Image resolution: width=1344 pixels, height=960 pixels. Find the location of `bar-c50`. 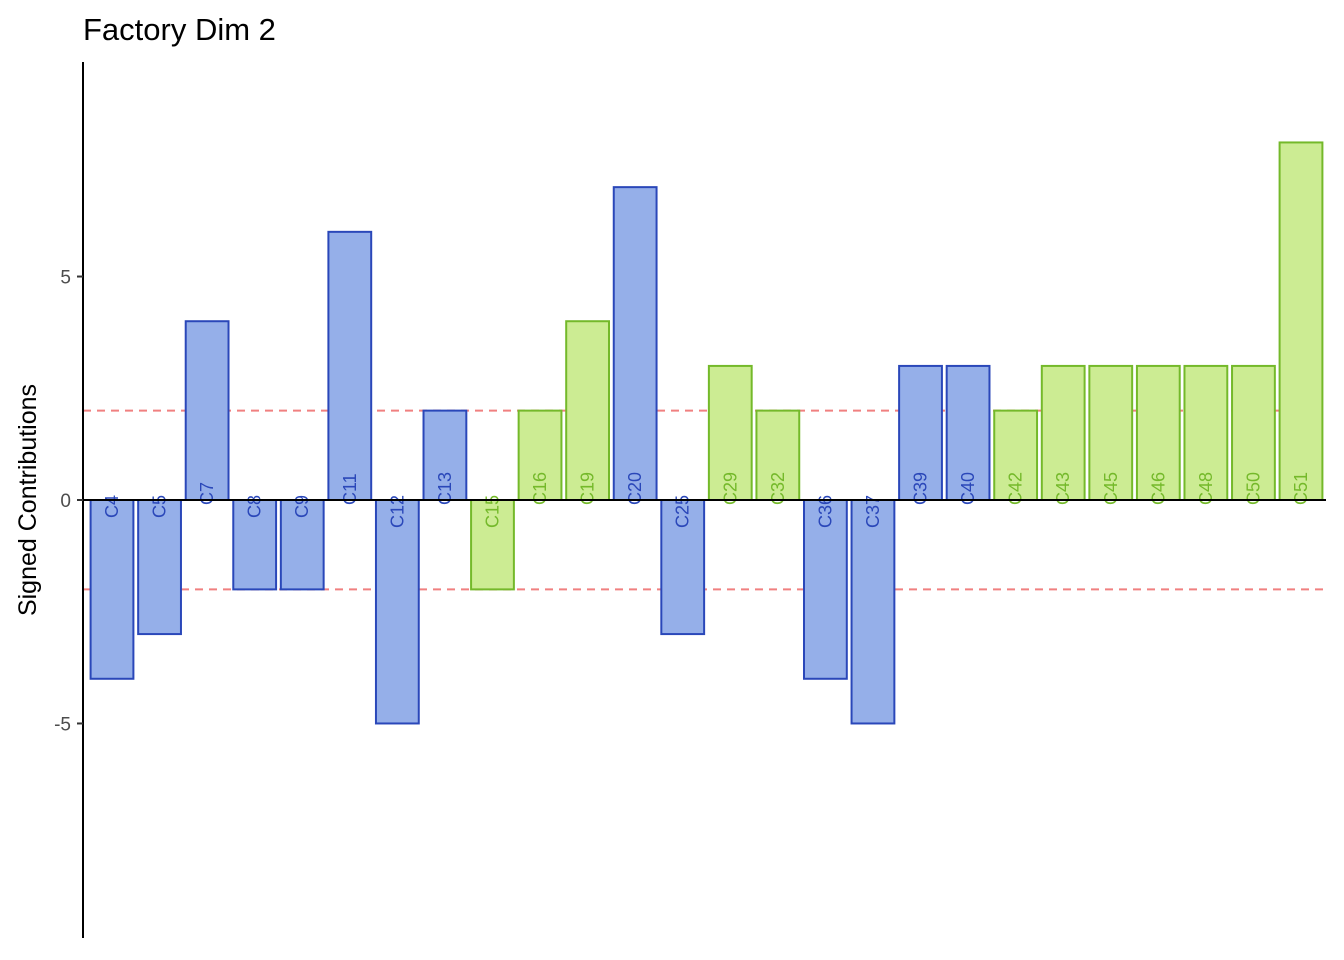

bar-c50 is located at coordinates (1253, 432).